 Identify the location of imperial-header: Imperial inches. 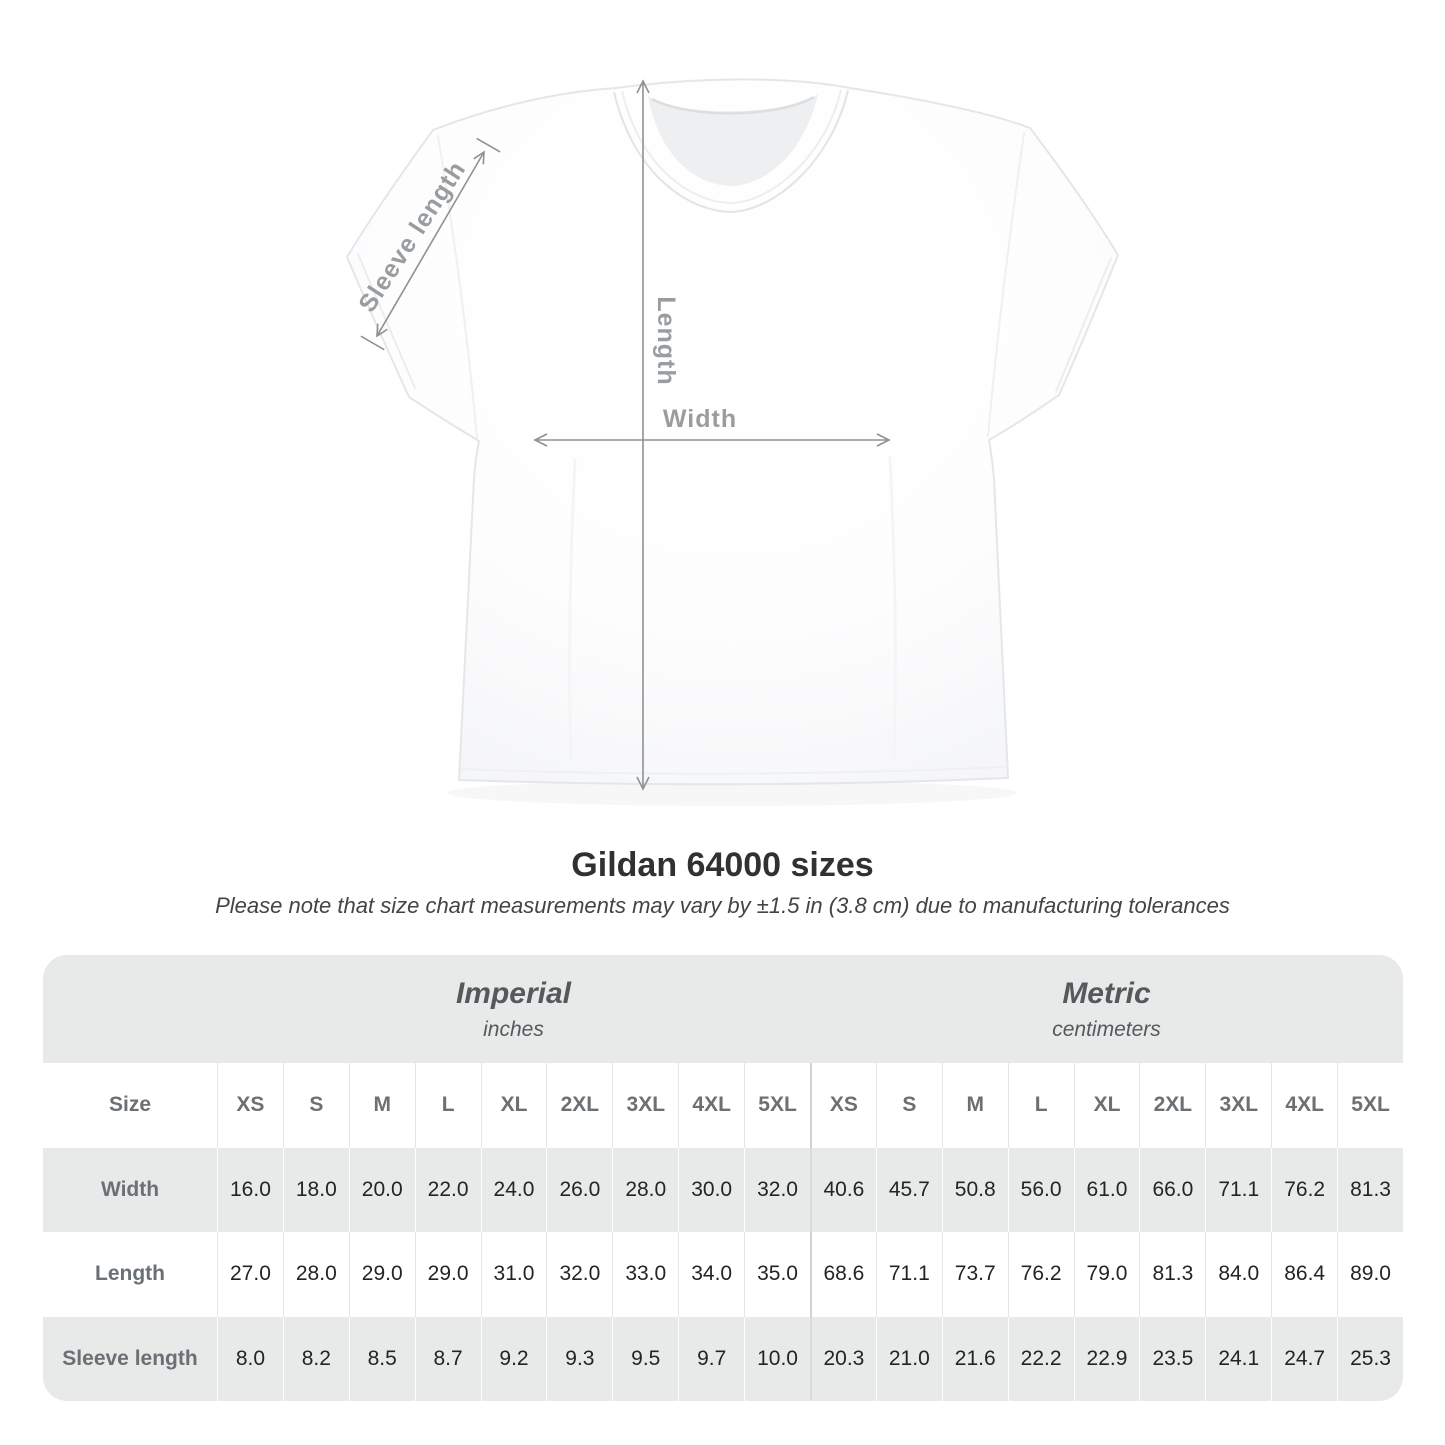
(513, 1009).